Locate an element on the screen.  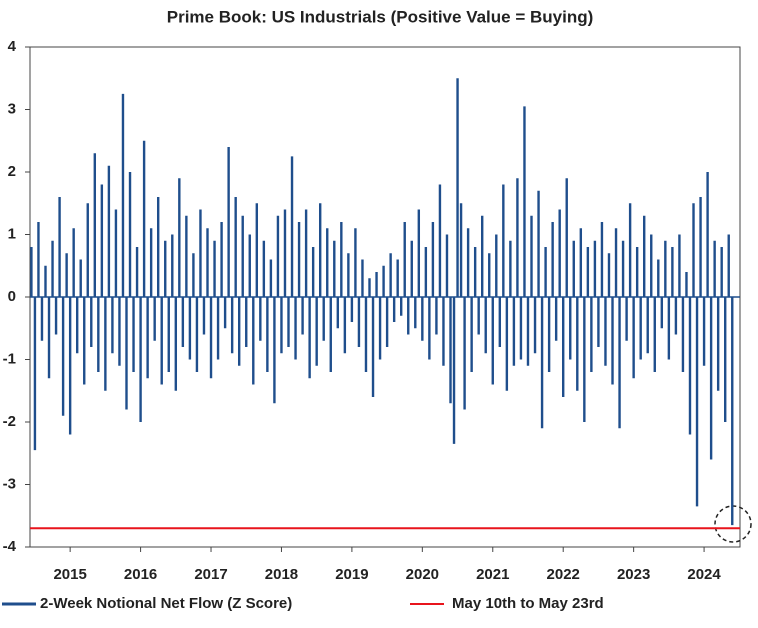
y-tick-label: 3 is located at coordinates (12, 108).